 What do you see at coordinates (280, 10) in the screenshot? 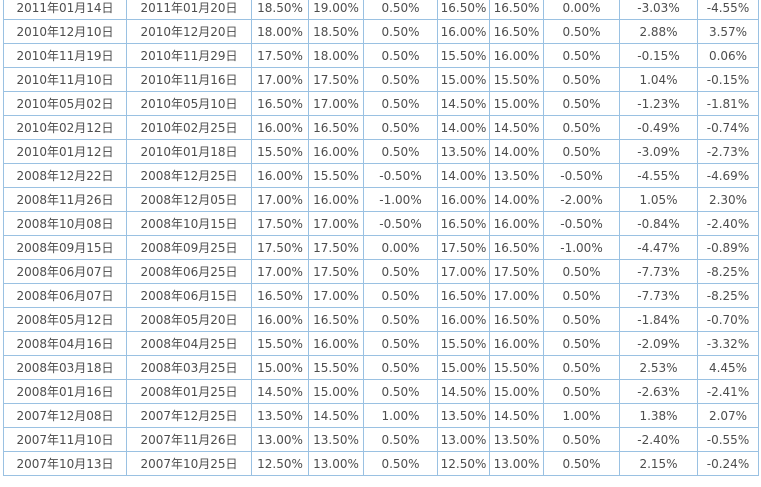
I see `col3-rate-before: 18.50%` at bounding box center [280, 10].